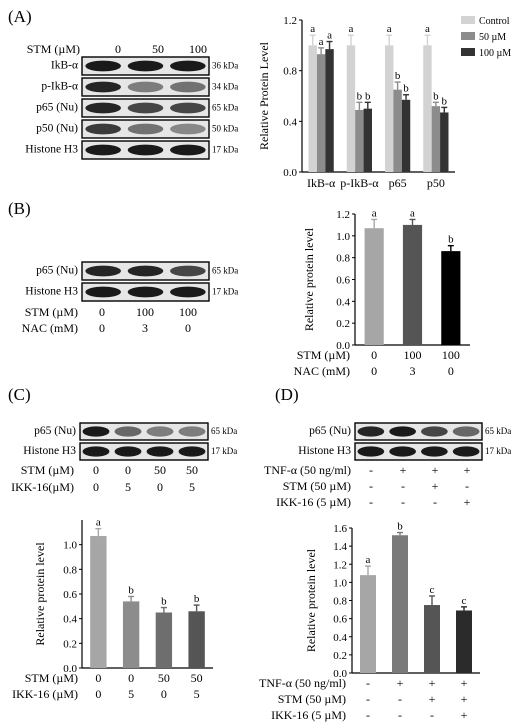 Image resolution: width=523 pixels, height=728 pixels. I want to click on panel-label-d: (D), so click(287, 394).